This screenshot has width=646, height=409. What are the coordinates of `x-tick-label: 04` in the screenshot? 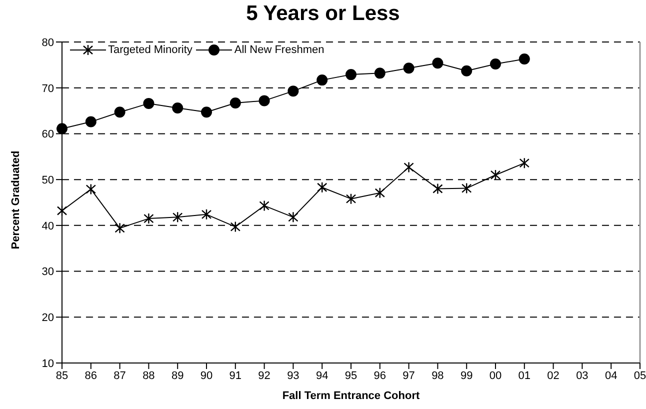 It's located at (611, 376).